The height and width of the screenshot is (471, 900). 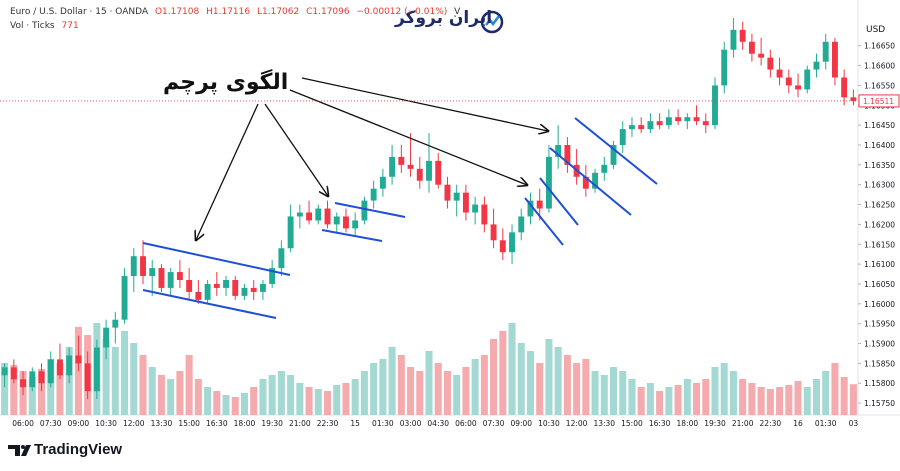 I want to click on x-tick-label: 18:00, so click(x=688, y=423).